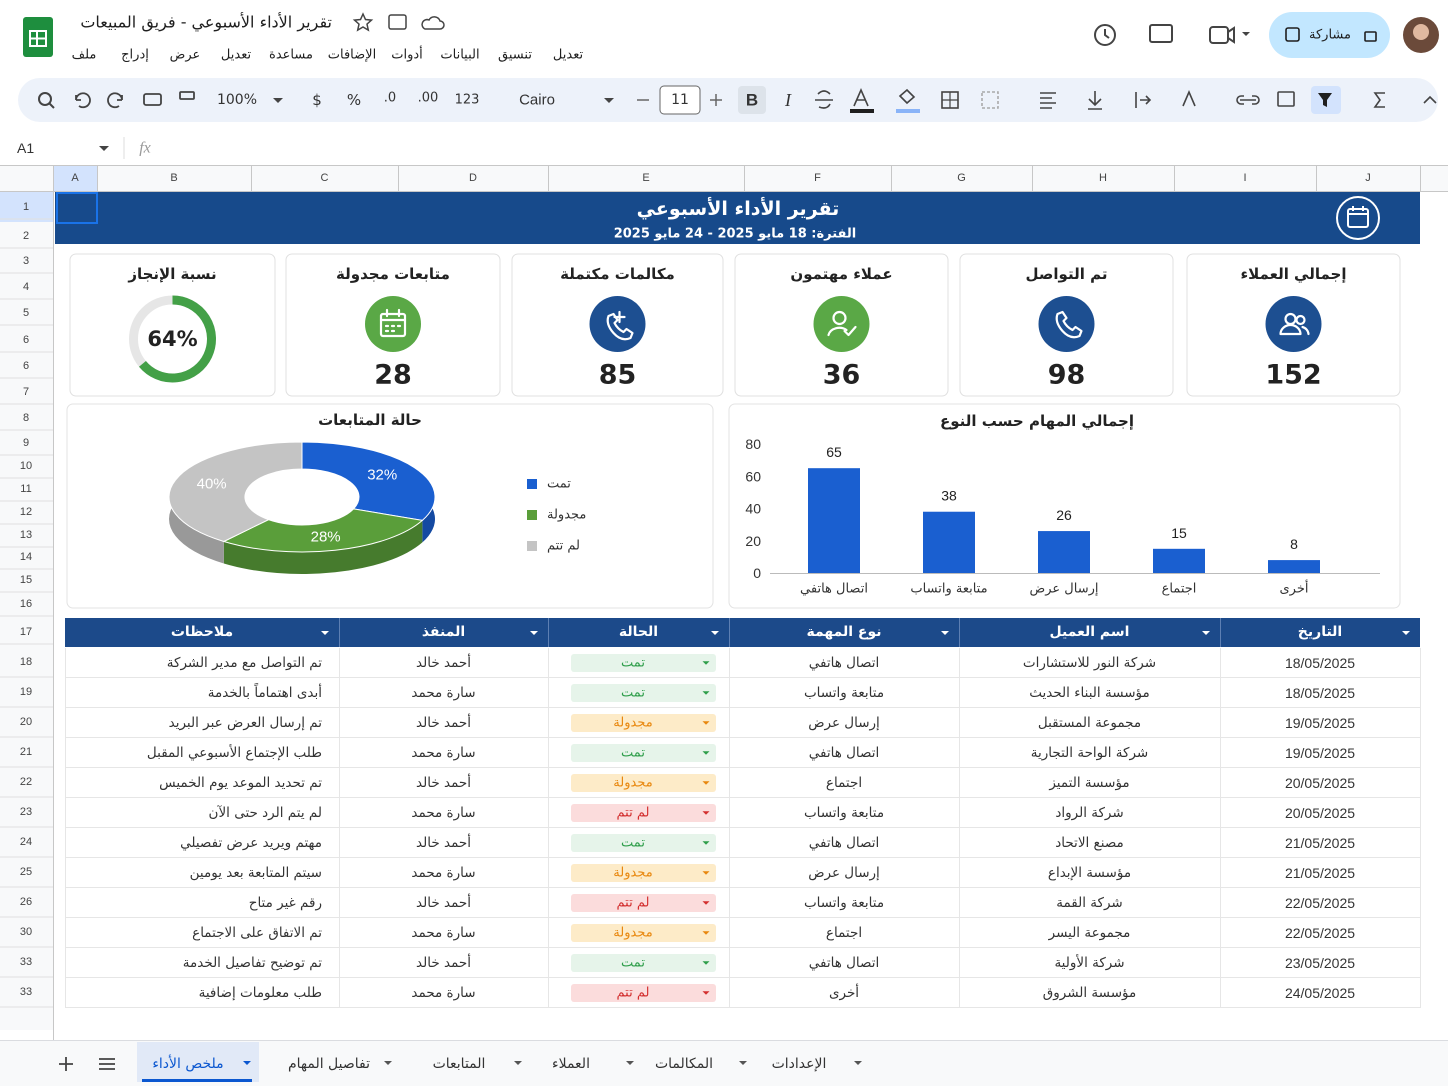 This screenshot has width=1448, height=1086. What do you see at coordinates (26, 340) in the screenshot?
I see `row-header: 6` at bounding box center [26, 340].